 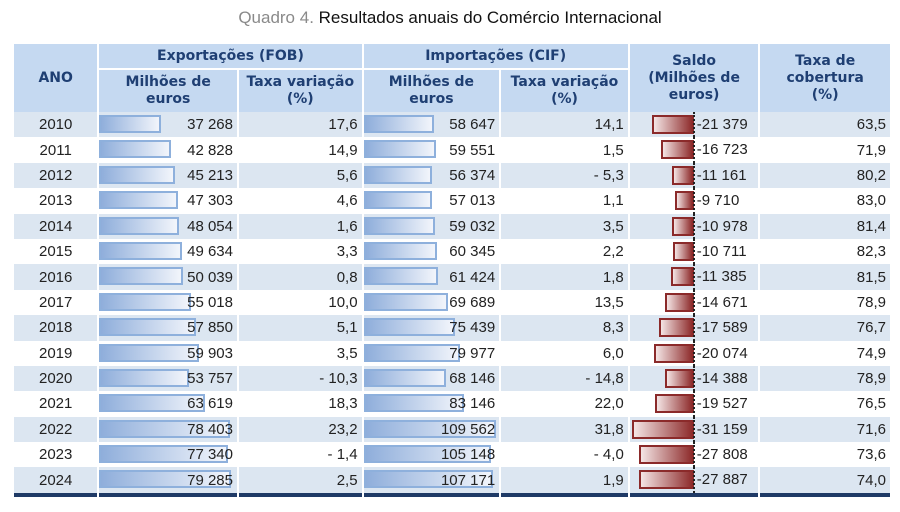 What do you see at coordinates (342, 455) in the screenshot?
I see `cell-exp-rate: - 1,4` at bounding box center [342, 455].